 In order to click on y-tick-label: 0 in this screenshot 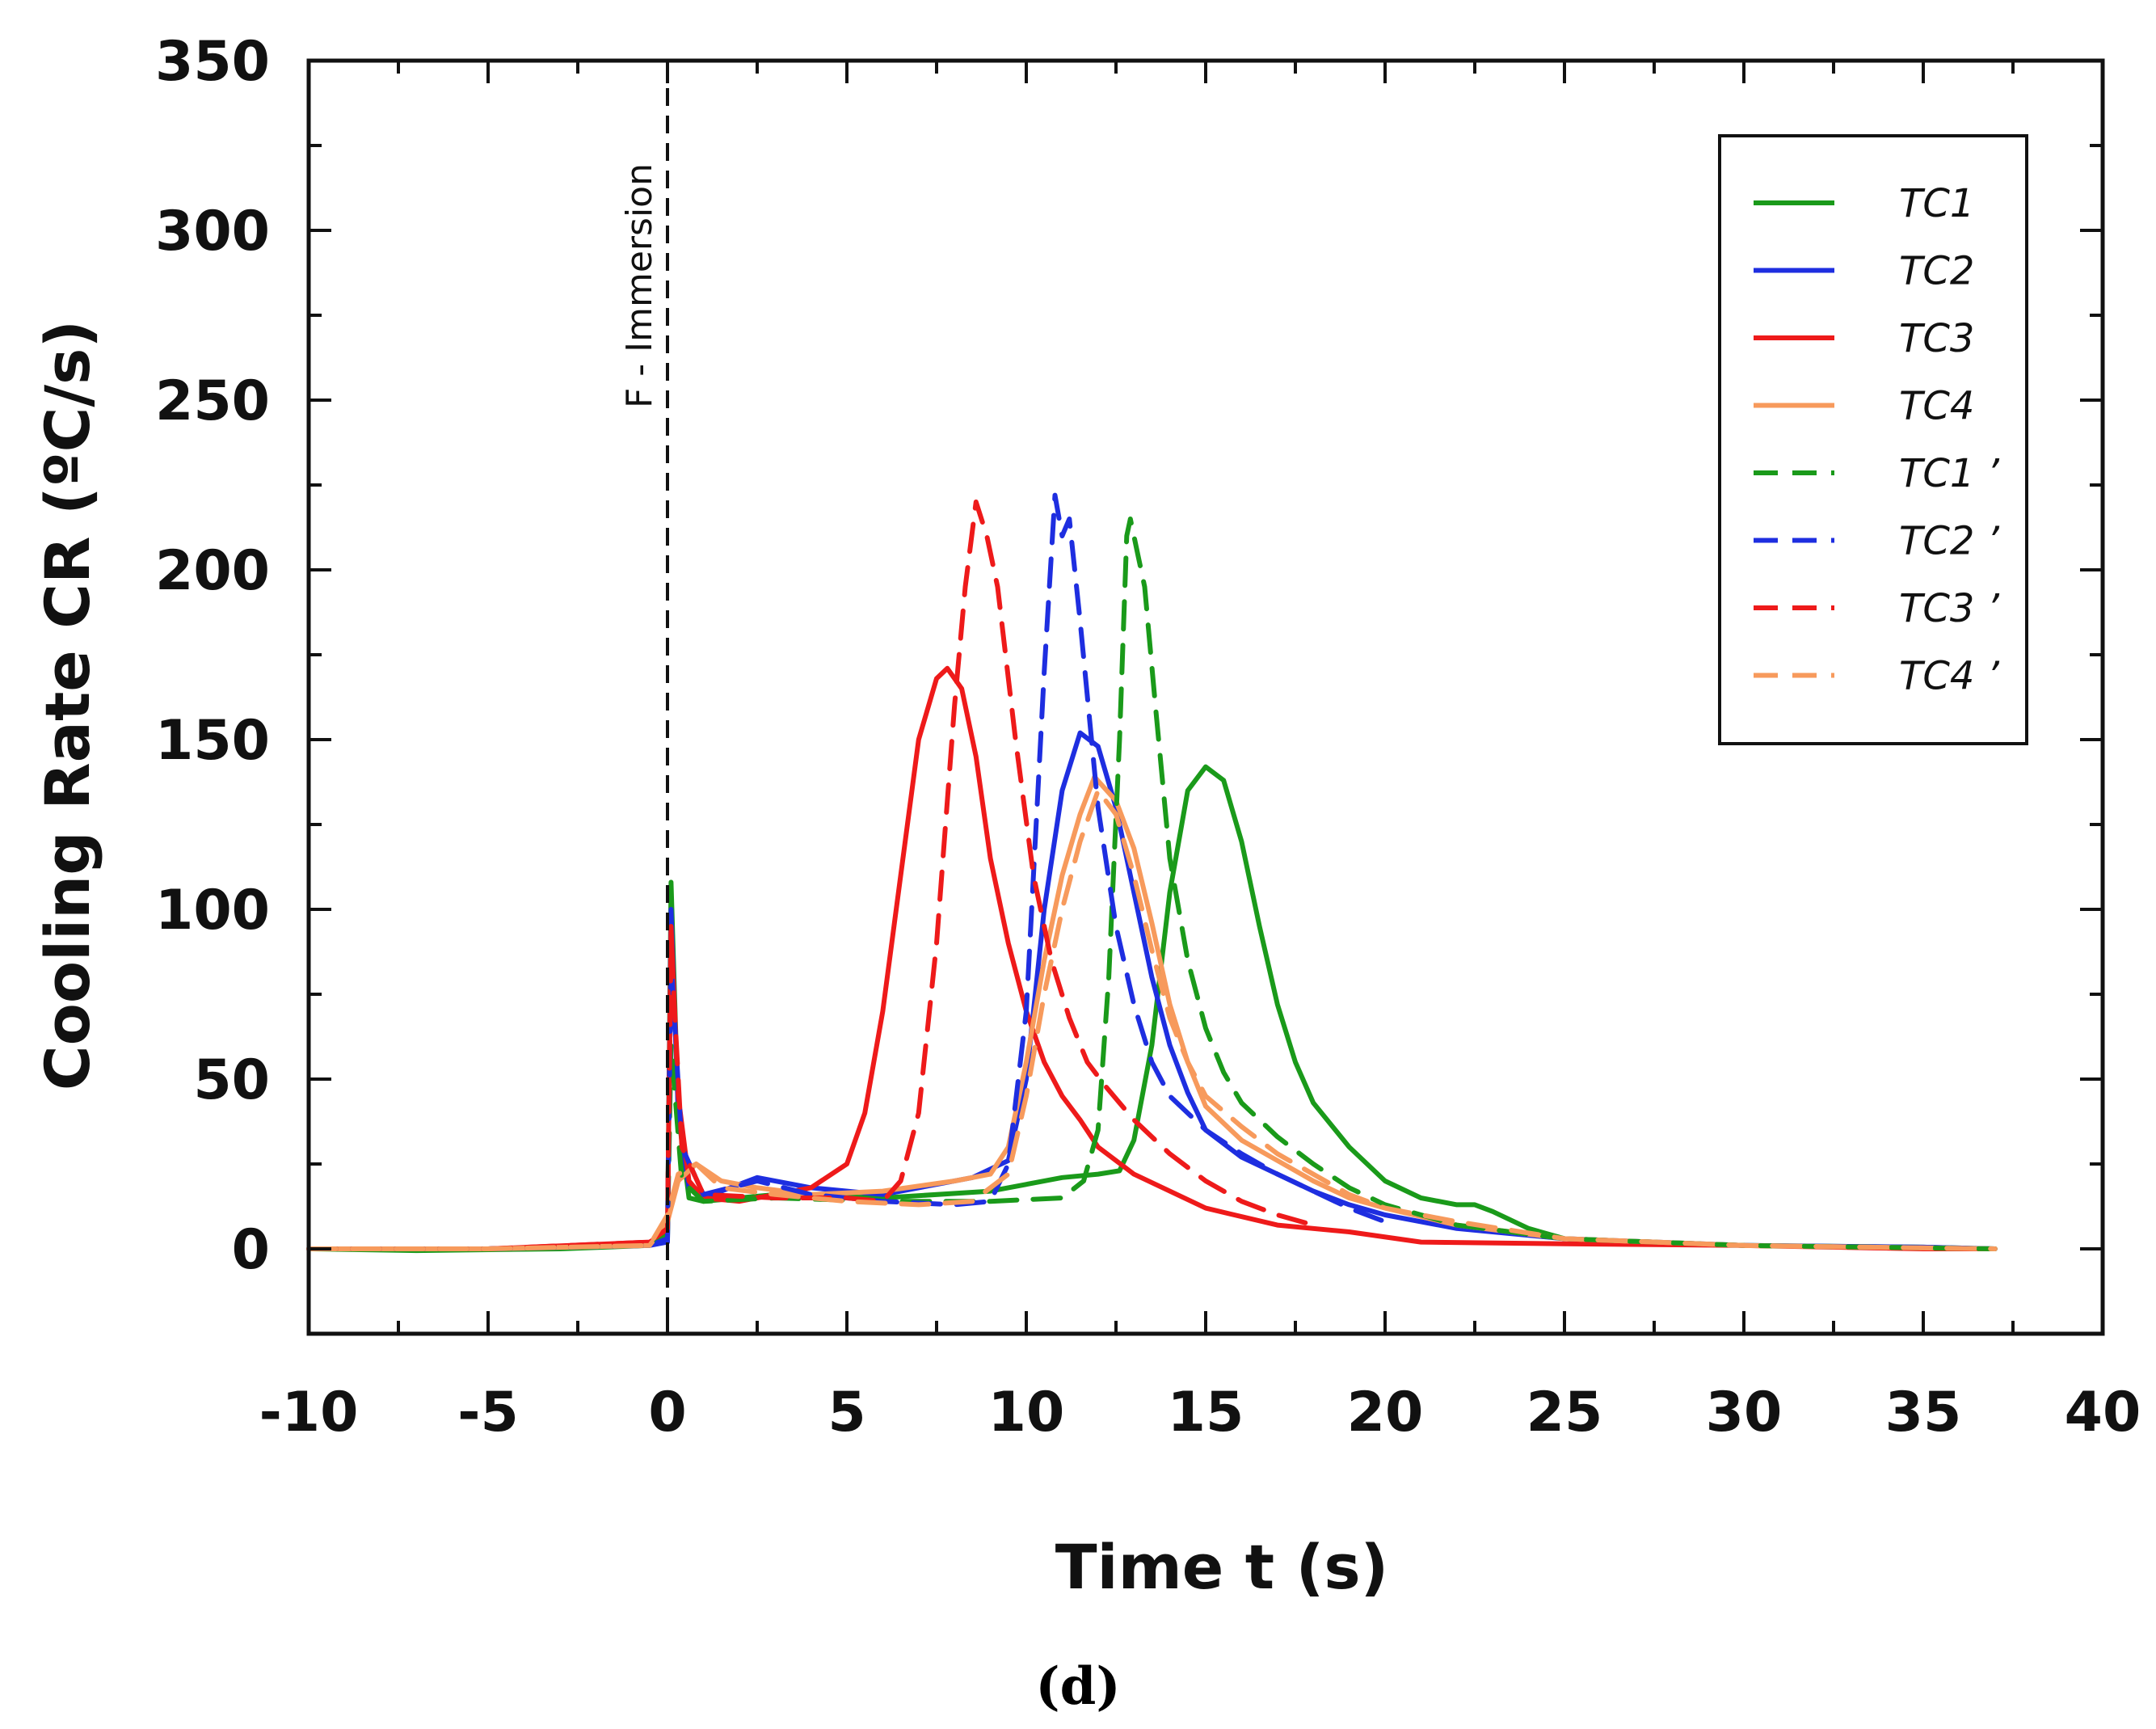, I will do `click(251, 1250)`.